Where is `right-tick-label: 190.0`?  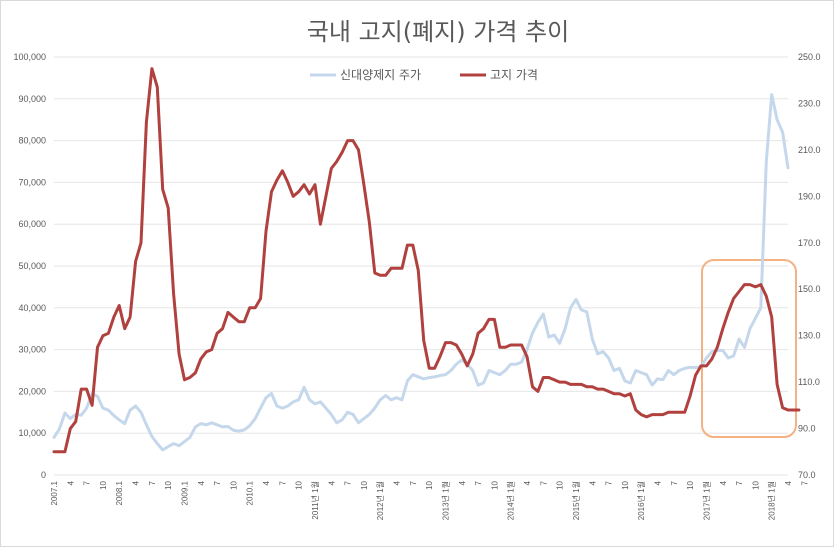 right-tick-label: 190.0 is located at coordinates (809, 196).